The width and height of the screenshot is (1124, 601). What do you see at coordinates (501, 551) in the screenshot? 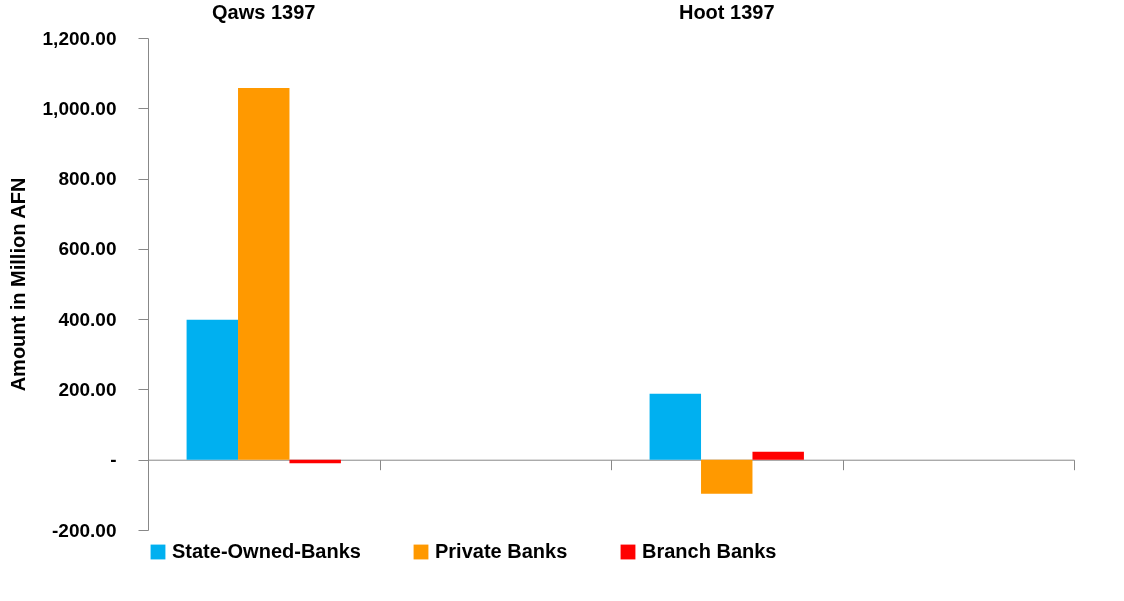
I see `legend-label: Private Banks` at bounding box center [501, 551].